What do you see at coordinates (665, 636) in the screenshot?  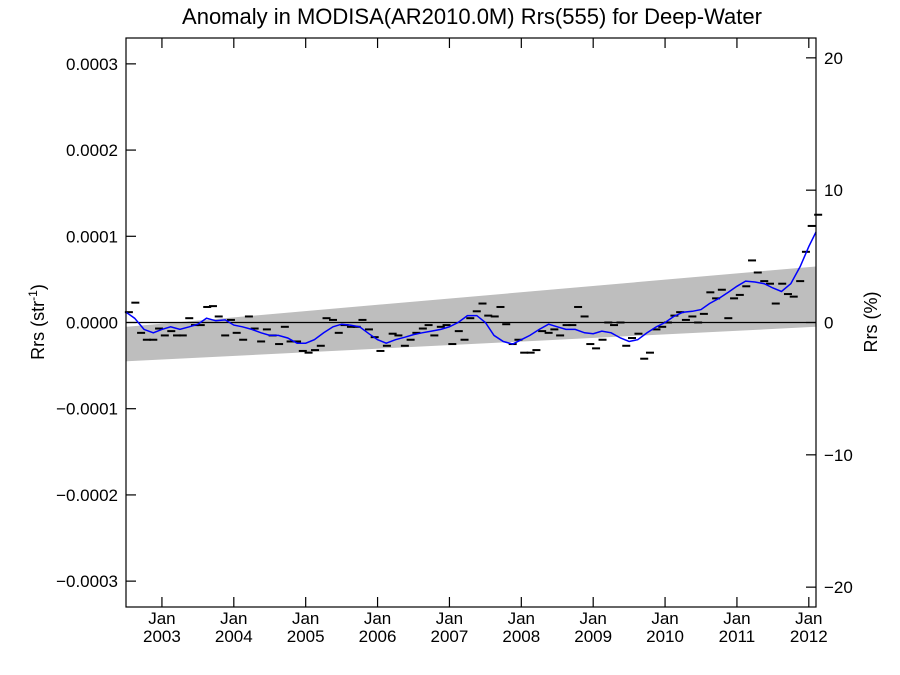 I see `x-tick-year-label: 2010` at bounding box center [665, 636].